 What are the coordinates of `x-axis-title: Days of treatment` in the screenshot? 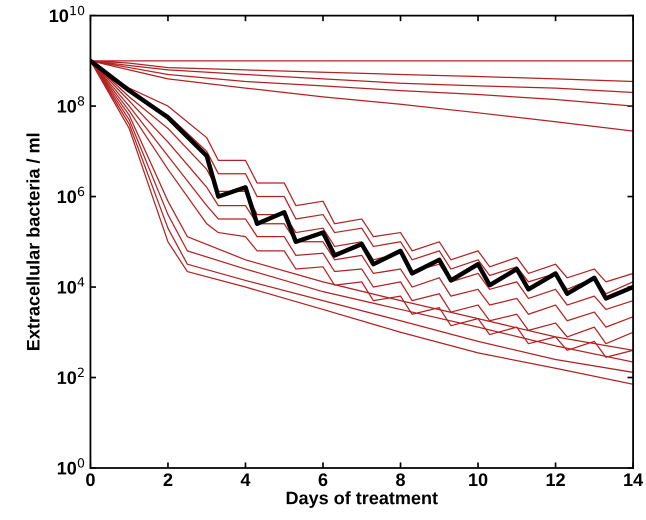 It's located at (362, 499).